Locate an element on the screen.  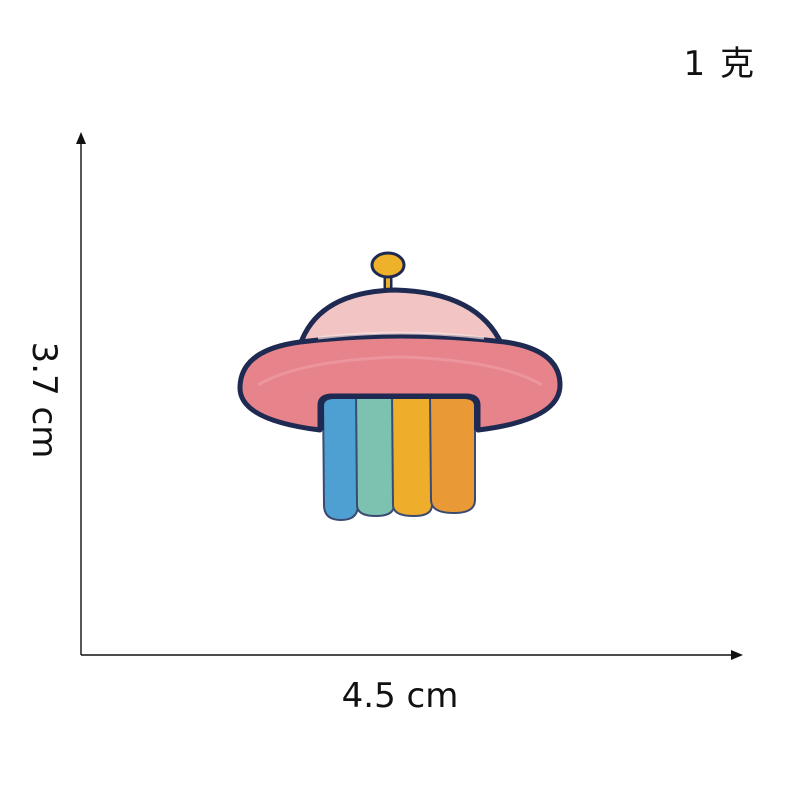
weight-label: 1 克 is located at coordinates (719, 64).